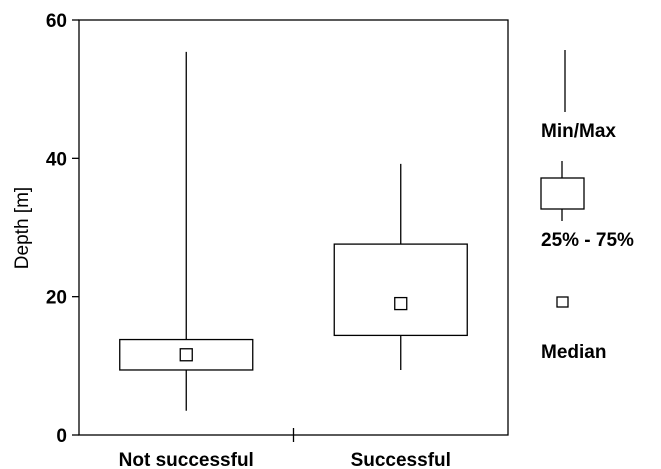 This screenshot has width=661, height=469. I want to click on x-axis: Not successful Successful, so click(285, 448).